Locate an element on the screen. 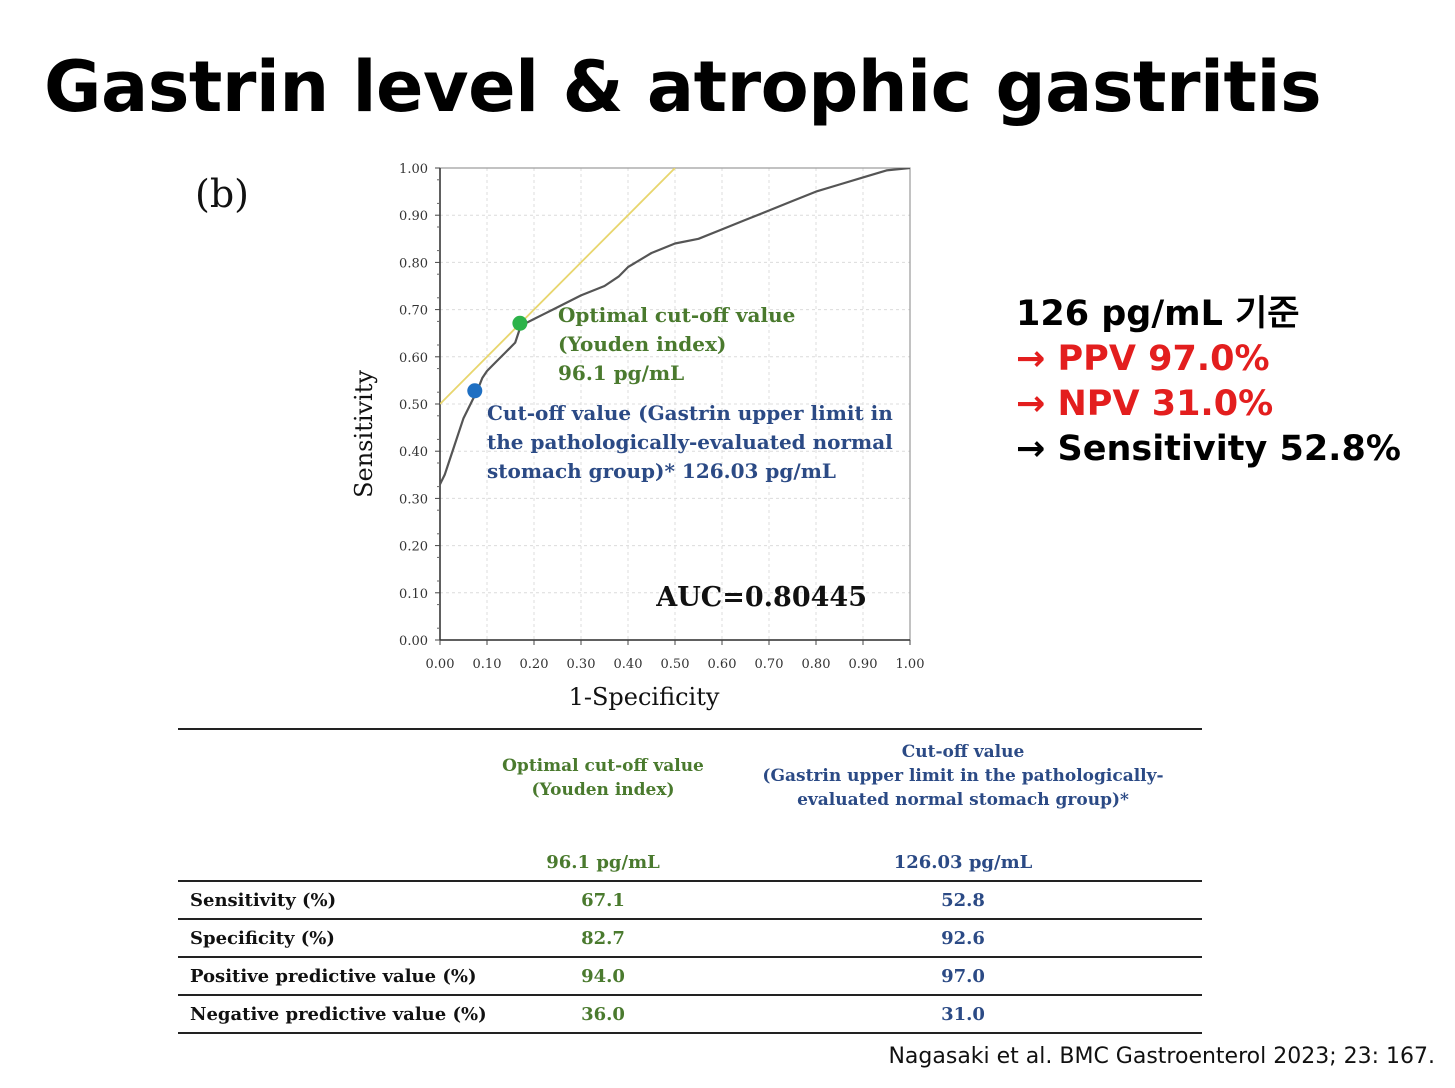  cutoff-annotation-line: the pathologically-evaluated normal is located at coordinates (690, 442).